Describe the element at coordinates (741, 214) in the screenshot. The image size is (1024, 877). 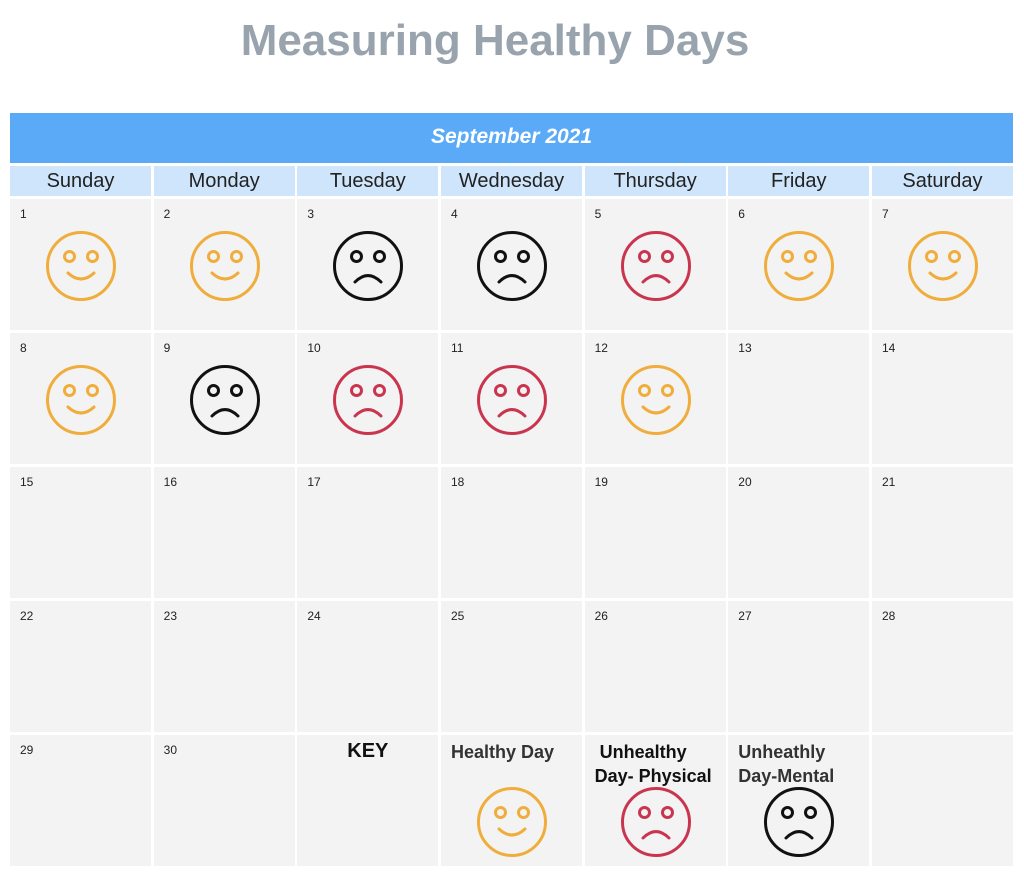
I see `day-number: 6` at that location.